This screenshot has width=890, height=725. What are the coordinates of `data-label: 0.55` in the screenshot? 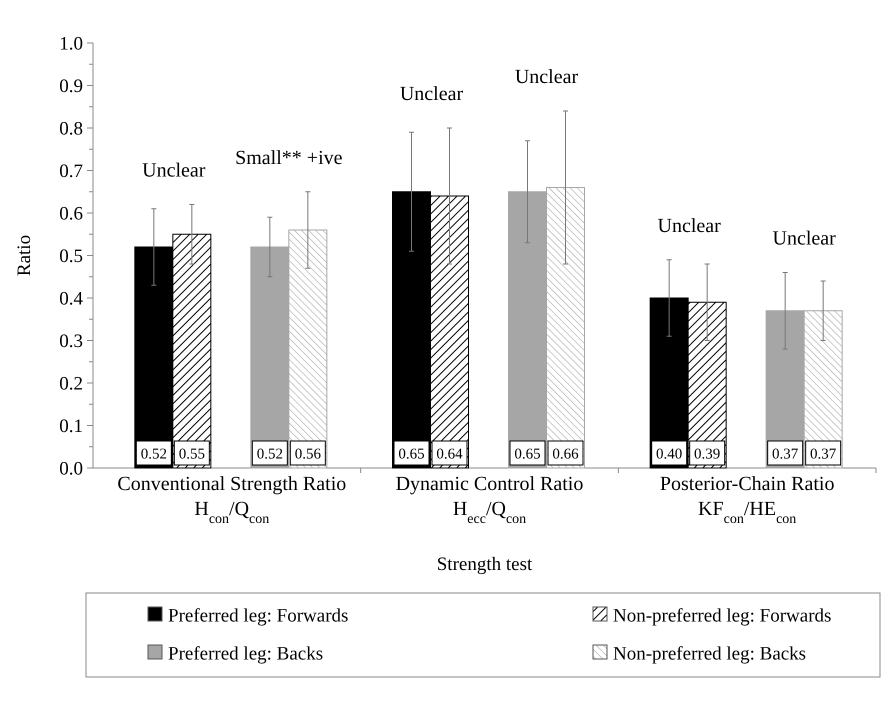 It's located at (191, 454).